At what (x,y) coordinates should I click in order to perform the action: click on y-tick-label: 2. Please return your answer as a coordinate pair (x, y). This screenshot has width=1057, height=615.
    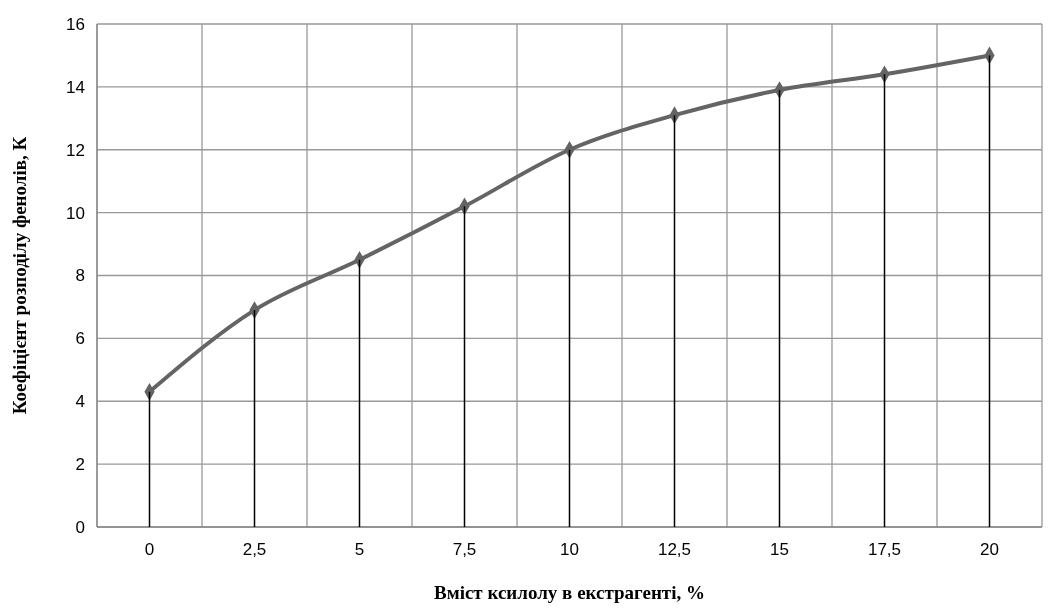
    Looking at the image, I should click on (80, 465).